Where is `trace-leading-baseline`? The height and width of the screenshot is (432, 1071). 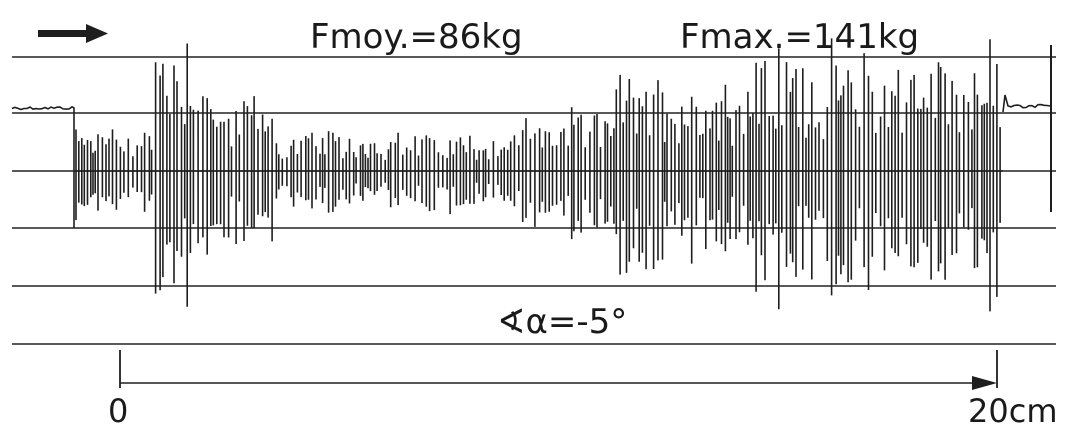 trace-leading-baseline is located at coordinates (43, 166).